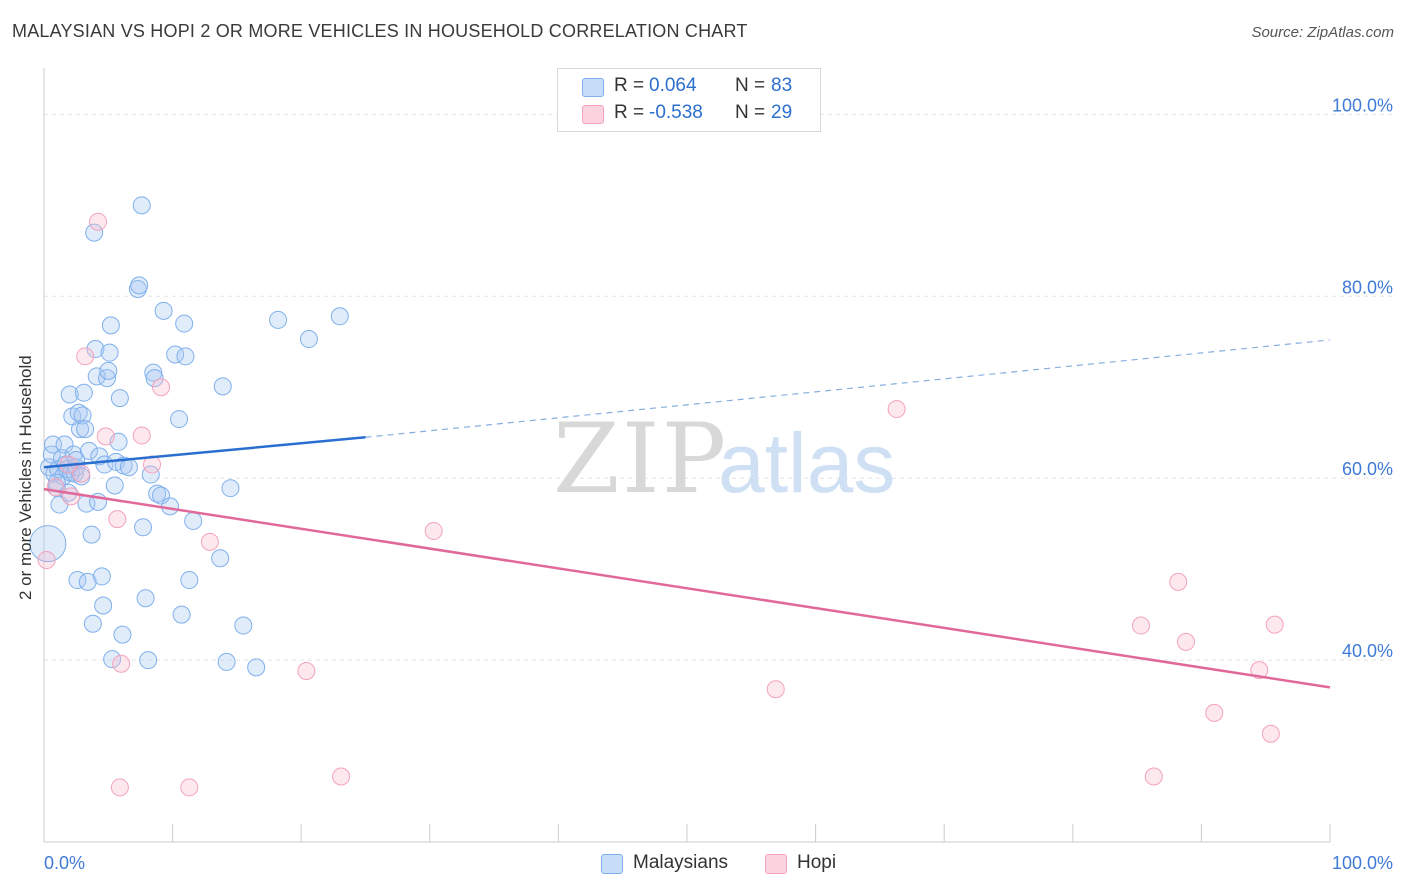 The height and width of the screenshot is (892, 1406). I want to click on r-value: 0.064, so click(673, 85).